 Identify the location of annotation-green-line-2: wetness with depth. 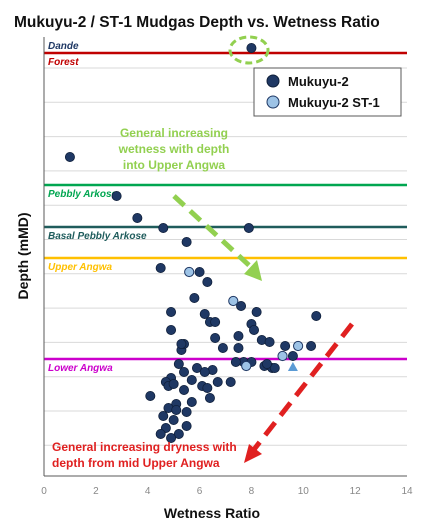
(174, 149).